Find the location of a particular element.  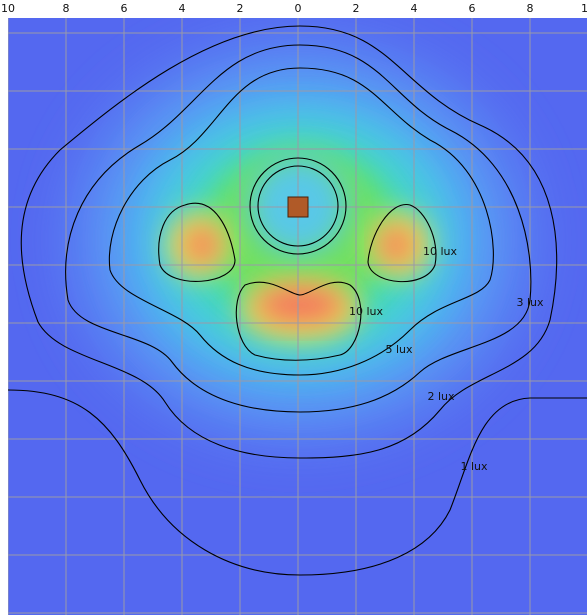

contour-label: 5 lux is located at coordinates (399, 349).